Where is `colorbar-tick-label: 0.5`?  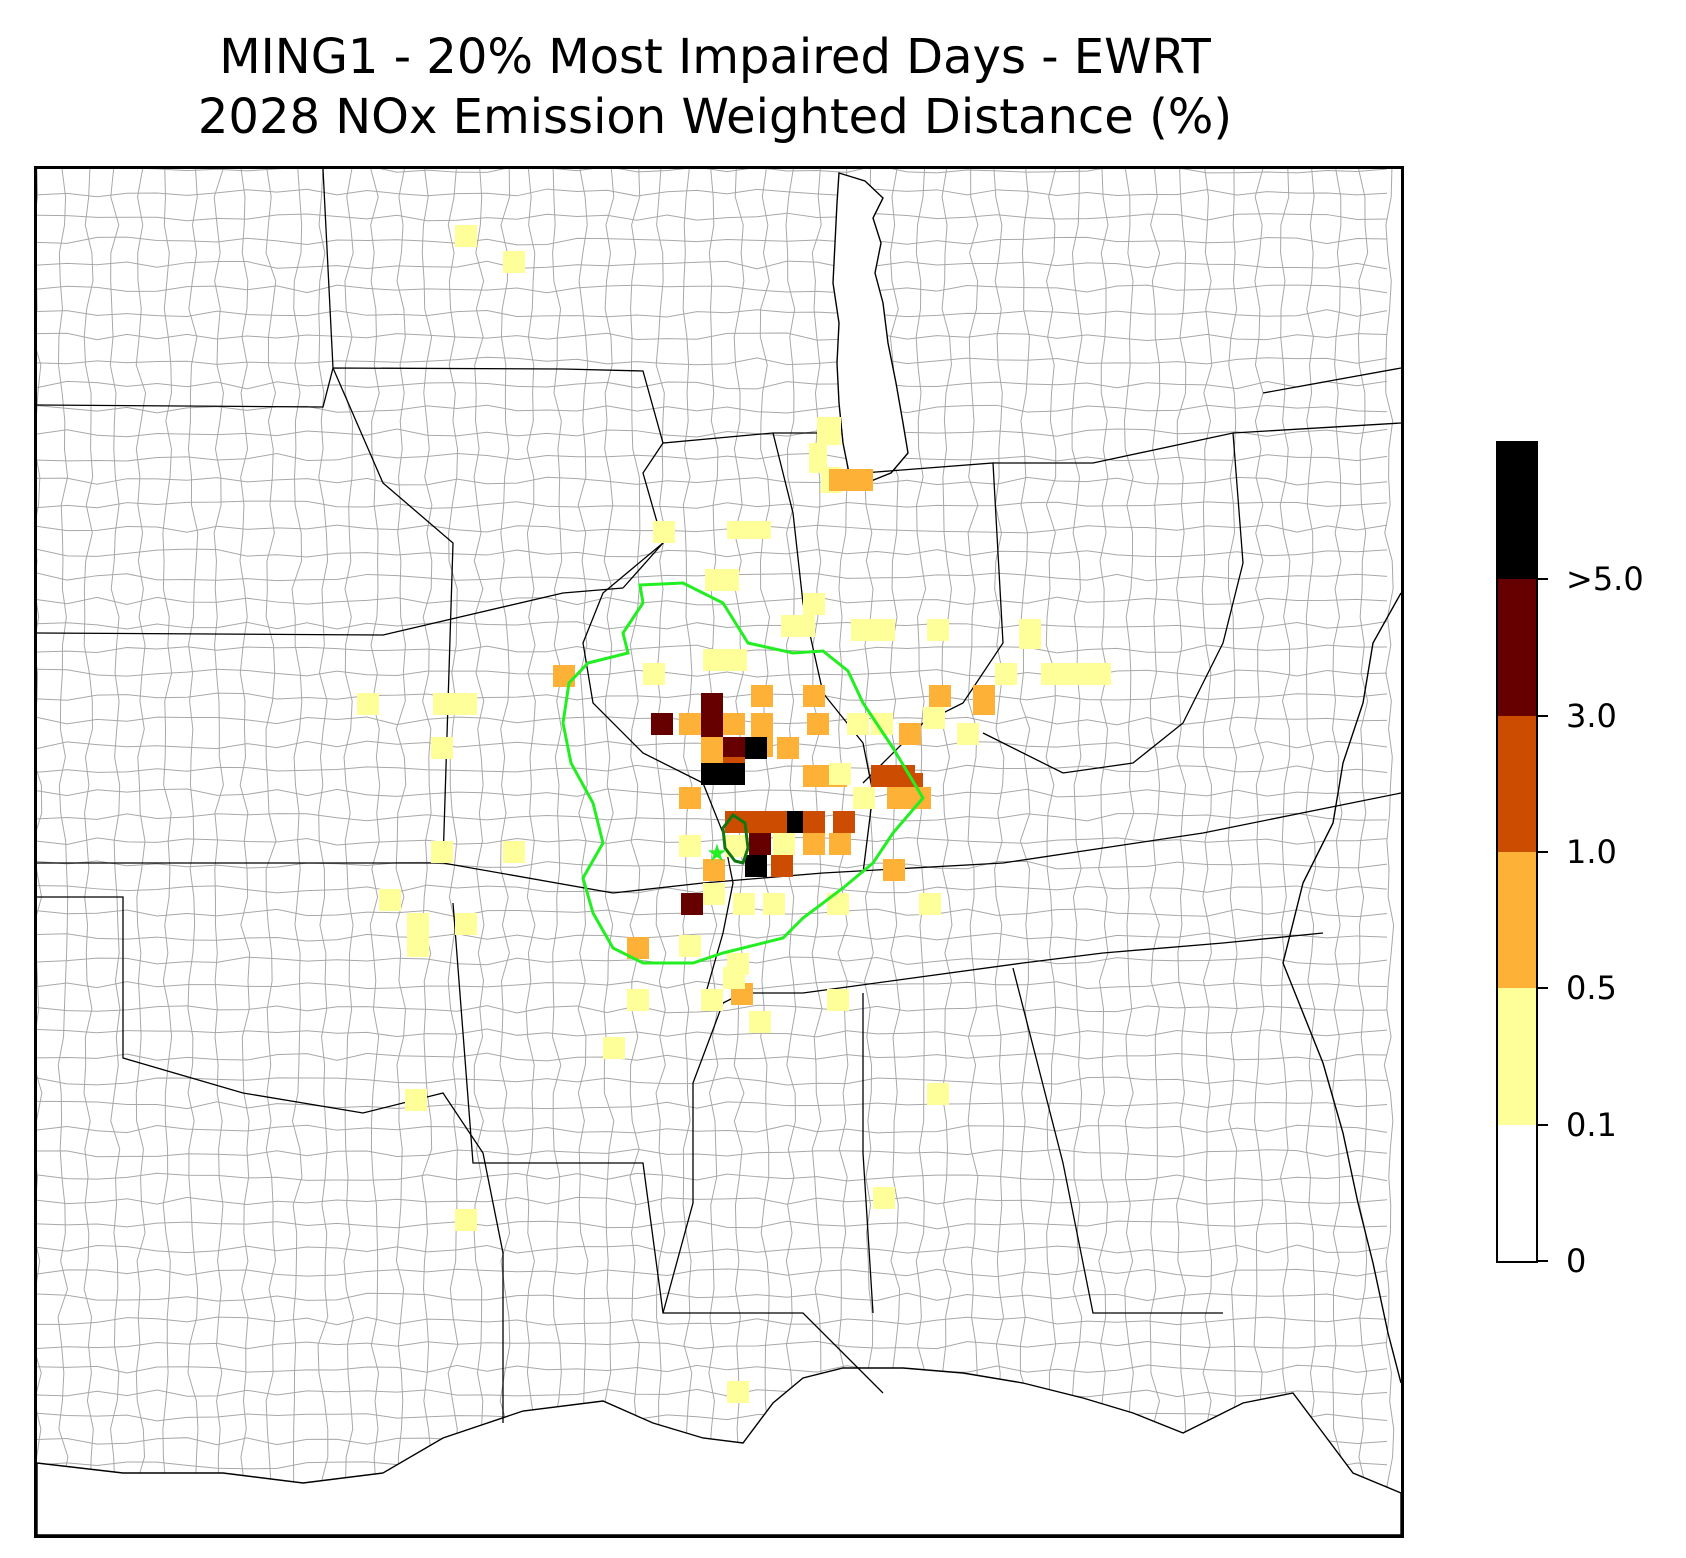
colorbar-tick-label: 0.5 is located at coordinates (1591, 988).